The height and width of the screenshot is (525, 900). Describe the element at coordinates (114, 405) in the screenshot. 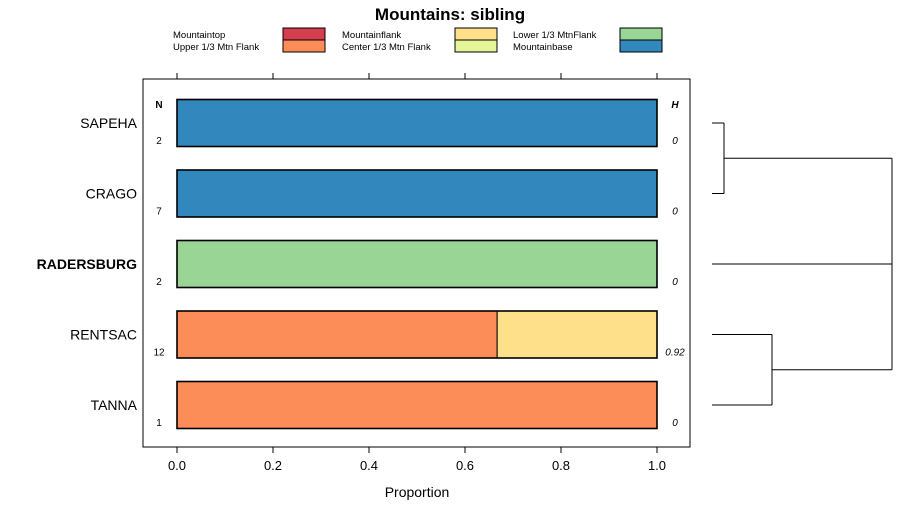

I see `category-label: TANNA` at that location.